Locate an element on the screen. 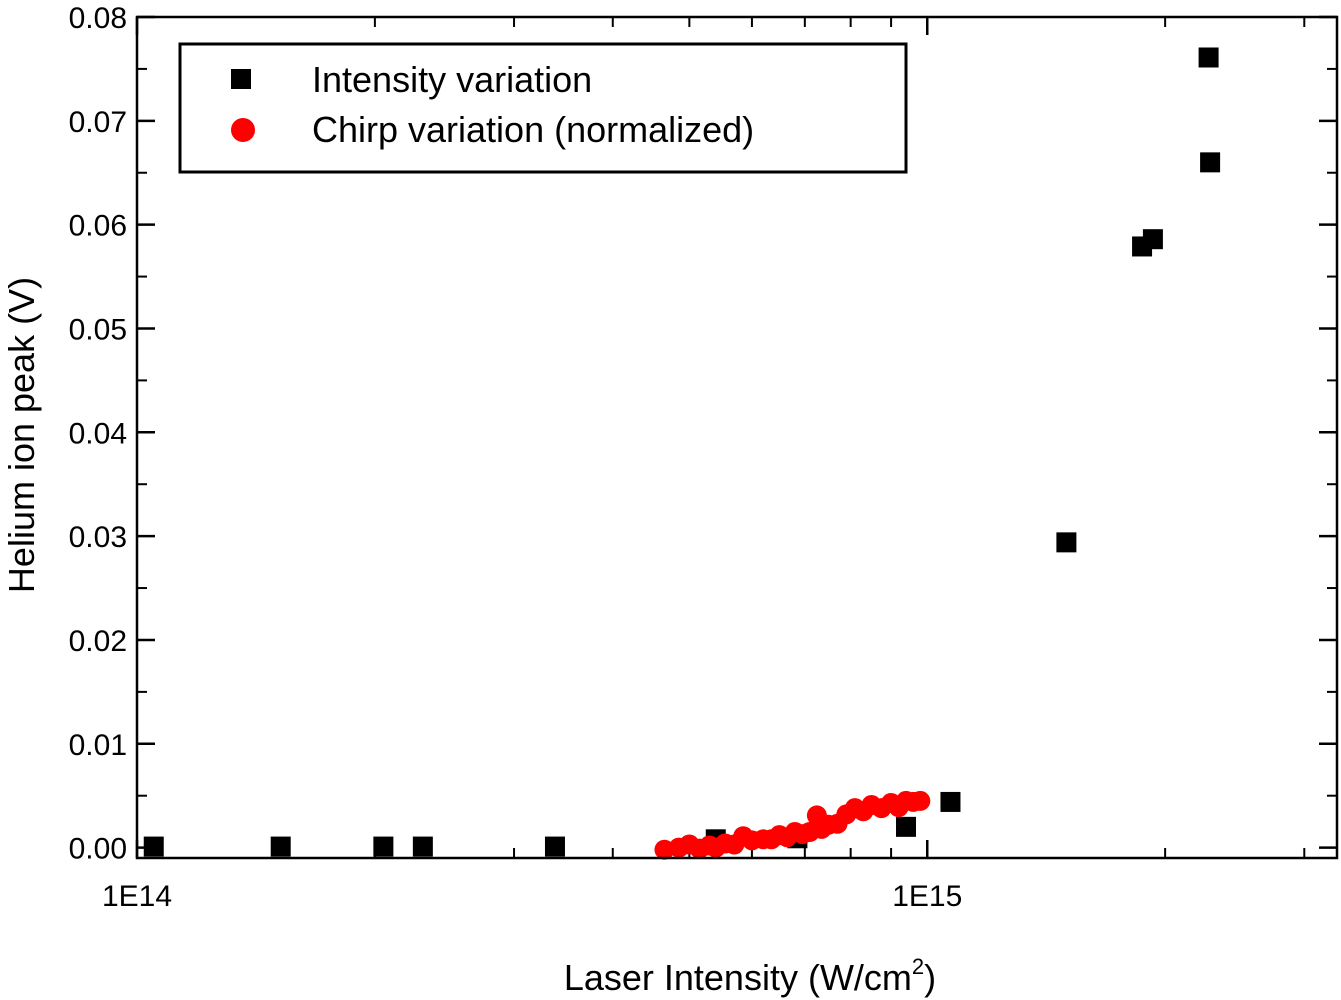 This screenshot has height=1000, width=1341. legend-label-chirp: Chirp variation (normalized) is located at coordinates (533, 129).